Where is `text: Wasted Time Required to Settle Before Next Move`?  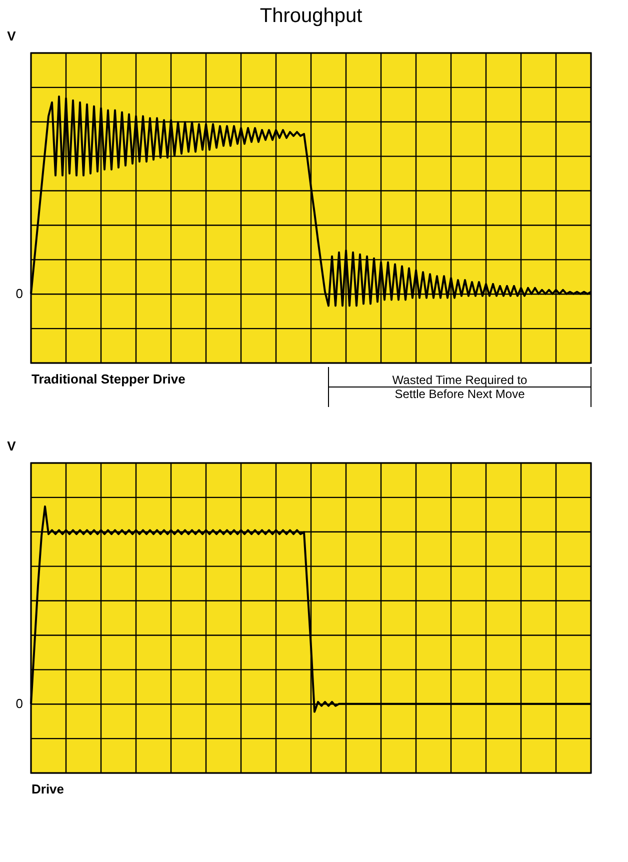
text: Wasted Time Required to Settle Before Next Move is located at coordinates (460, 387).